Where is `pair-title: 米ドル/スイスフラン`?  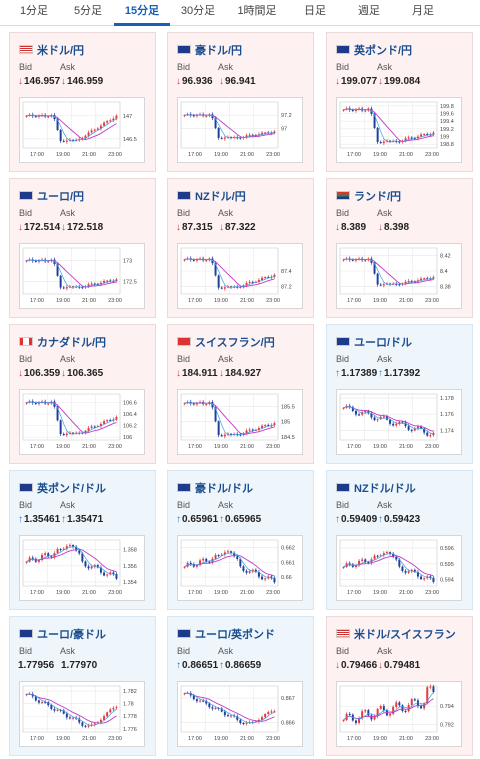
pair-title: 米ドル/スイスフラン is located at coordinates (405, 635).